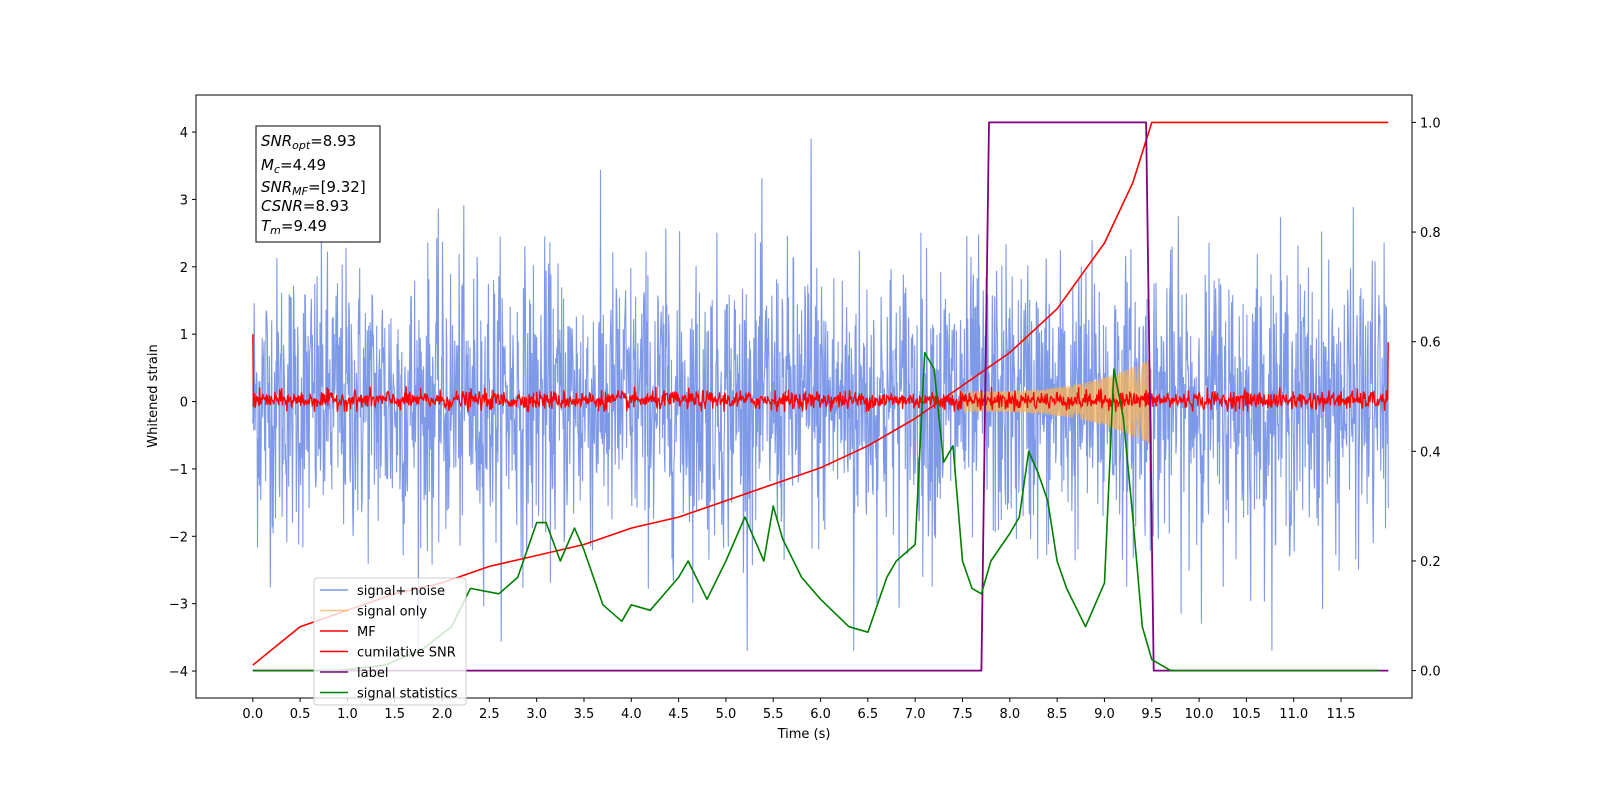  What do you see at coordinates (300, 714) in the screenshot?
I see `x-tick-label: 0.5` at bounding box center [300, 714].